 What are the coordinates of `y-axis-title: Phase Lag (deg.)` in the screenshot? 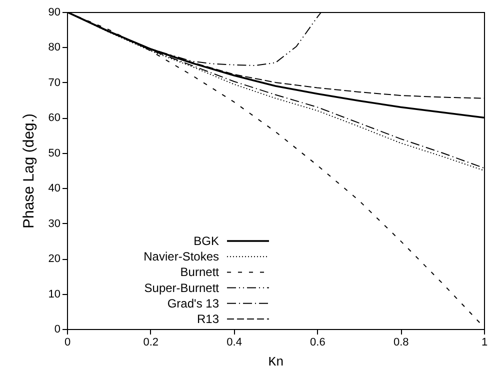 It's located at (29, 171).